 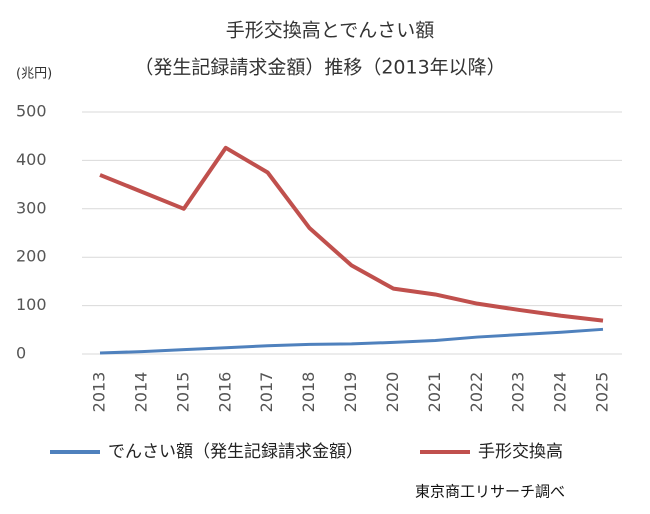 What do you see at coordinates (34, 74) in the screenshot?
I see `y-unit: (兆円)` at bounding box center [34, 74].